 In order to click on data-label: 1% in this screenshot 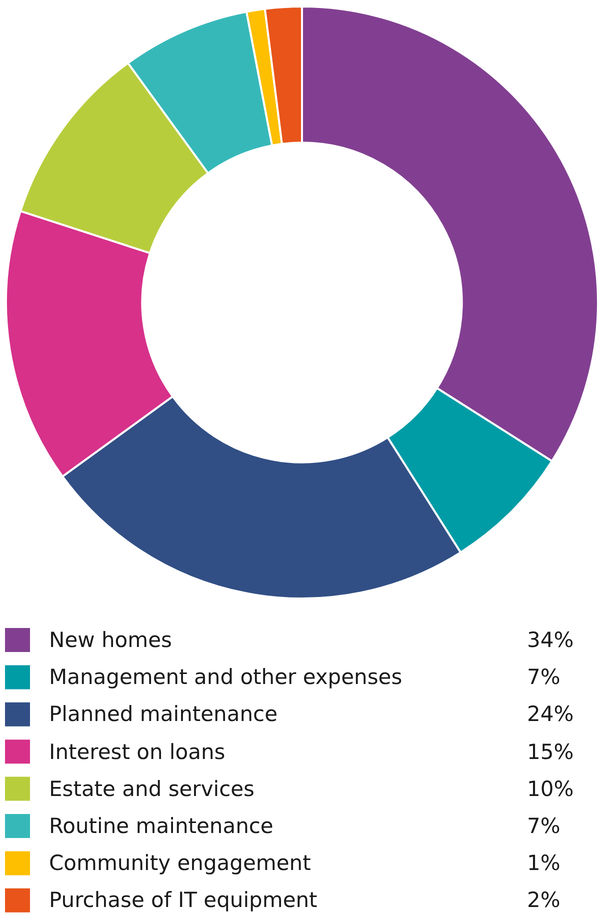, I will do `click(543, 863)`.